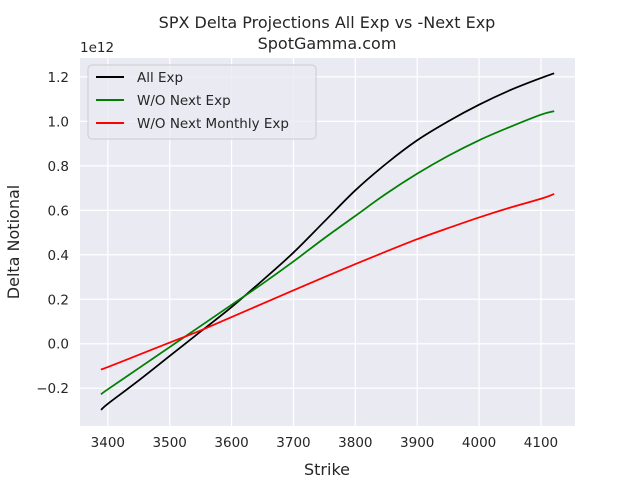  Describe the element at coordinates (58, 345) in the screenshot. I see `y-tick-label: 0.0` at that location.